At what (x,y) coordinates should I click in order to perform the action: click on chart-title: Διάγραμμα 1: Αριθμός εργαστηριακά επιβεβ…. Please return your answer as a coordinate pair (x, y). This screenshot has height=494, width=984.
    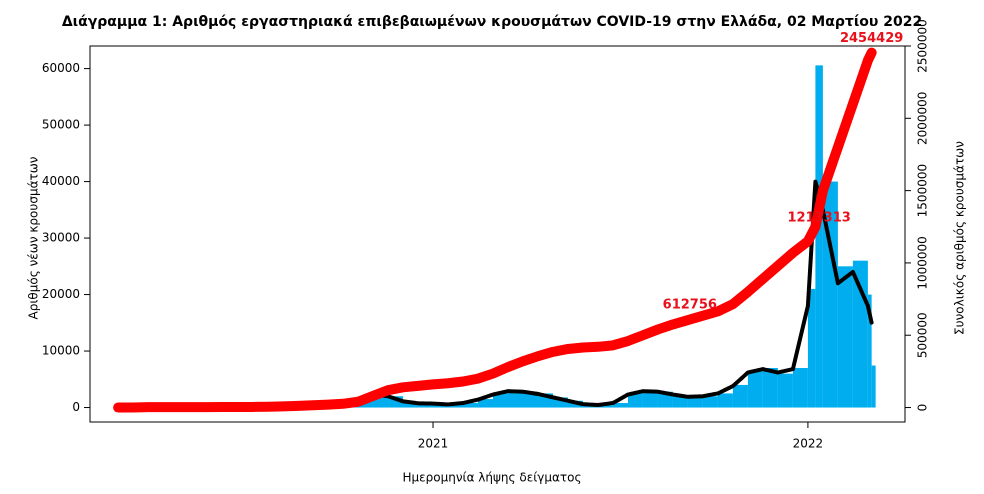
    Looking at the image, I should click on (492, 22).